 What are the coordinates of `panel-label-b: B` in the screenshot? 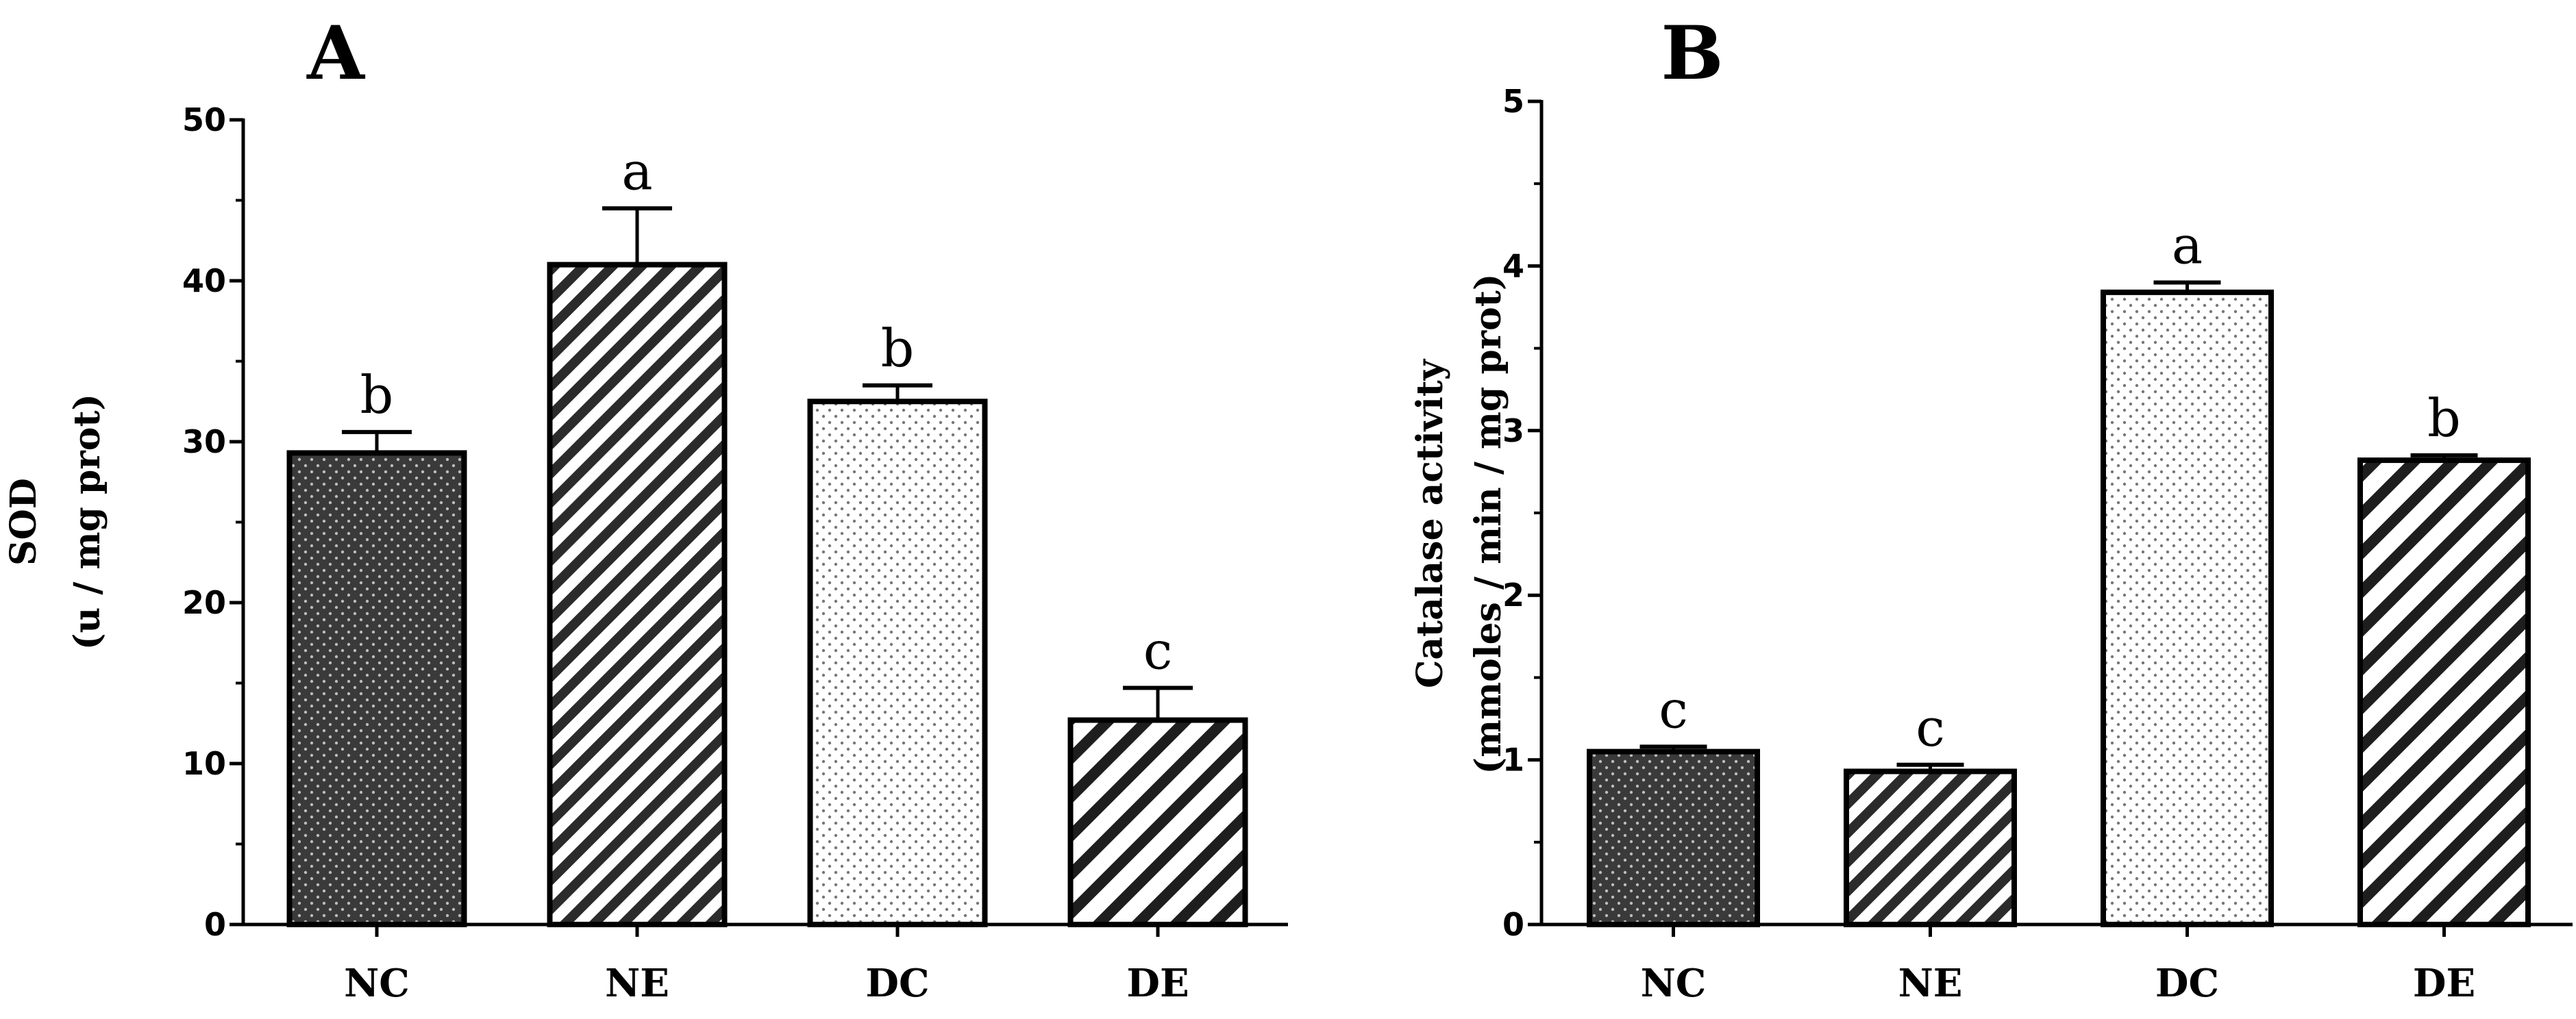 It's located at (1692, 53).